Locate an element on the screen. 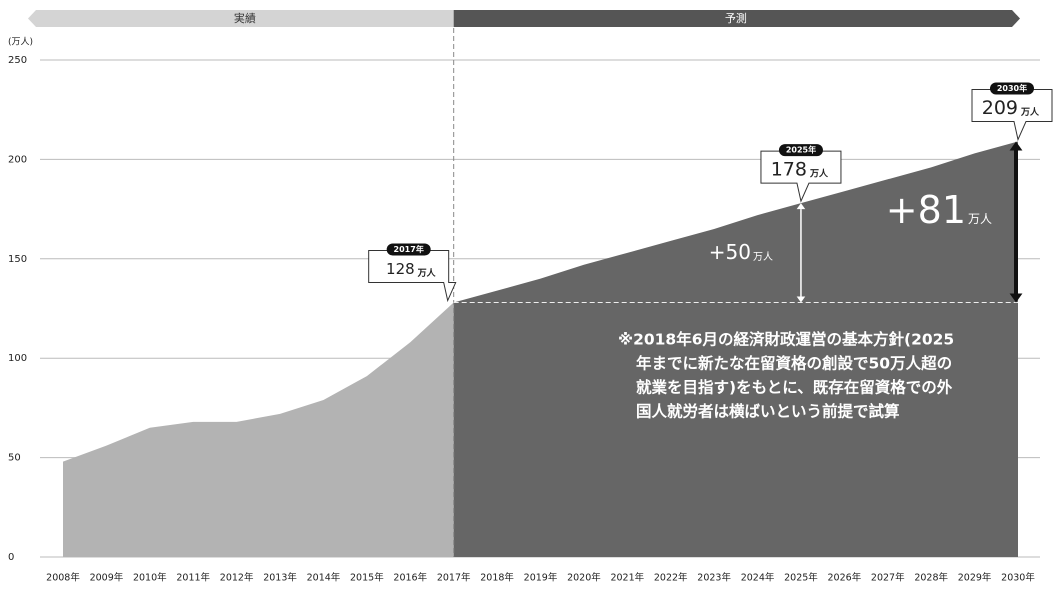 The image size is (1056, 590). callout-tag: 2025年 is located at coordinates (801, 150).